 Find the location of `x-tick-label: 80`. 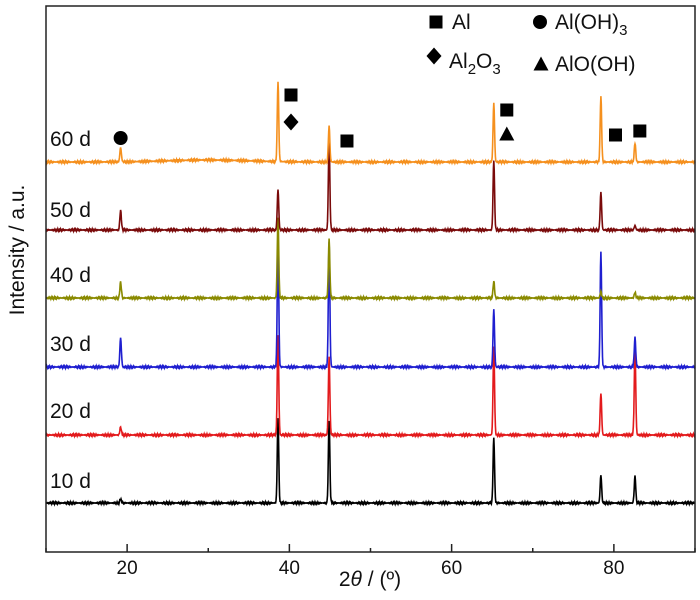

x-tick-label: 80 is located at coordinates (613, 568).